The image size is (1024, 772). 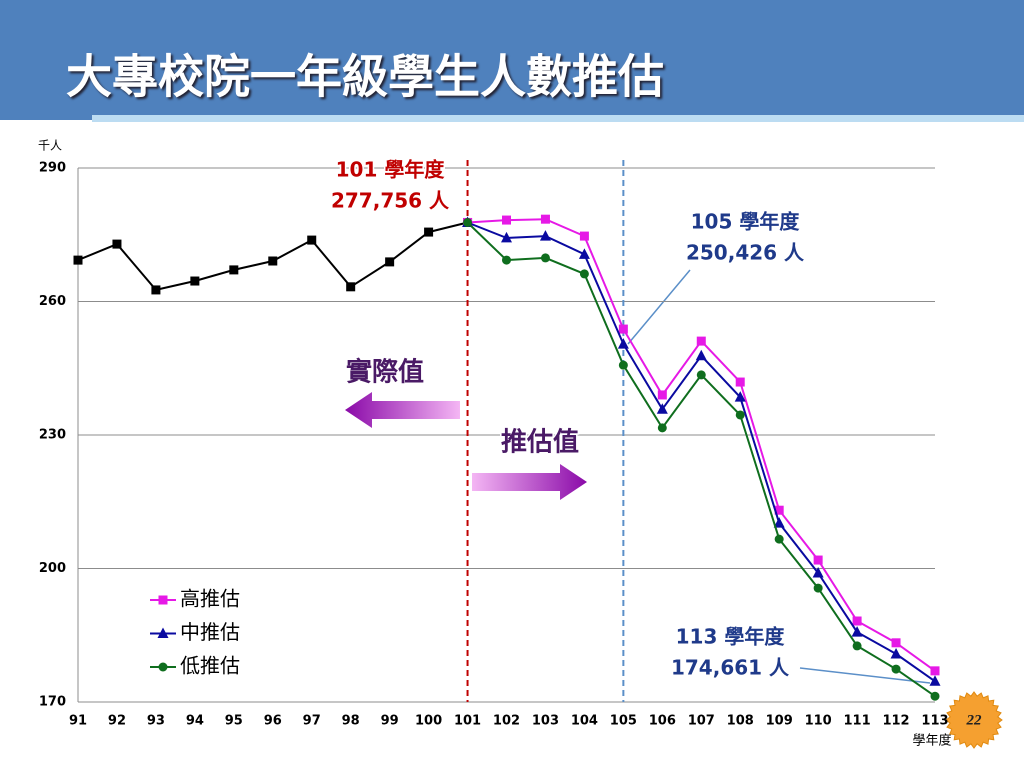 I want to click on annotation: 推估值, so click(x=540, y=443).